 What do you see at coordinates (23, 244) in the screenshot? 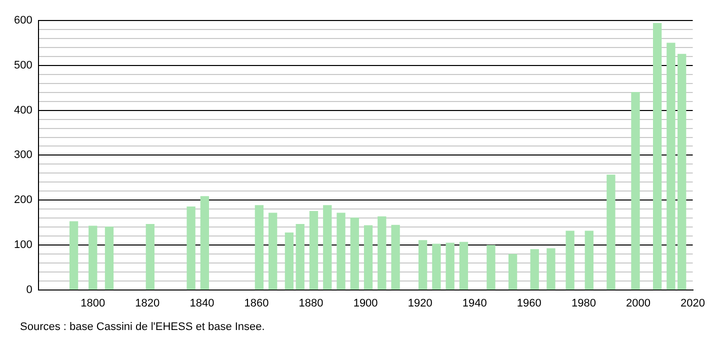
I see `y-tick-label: 100` at bounding box center [23, 244].